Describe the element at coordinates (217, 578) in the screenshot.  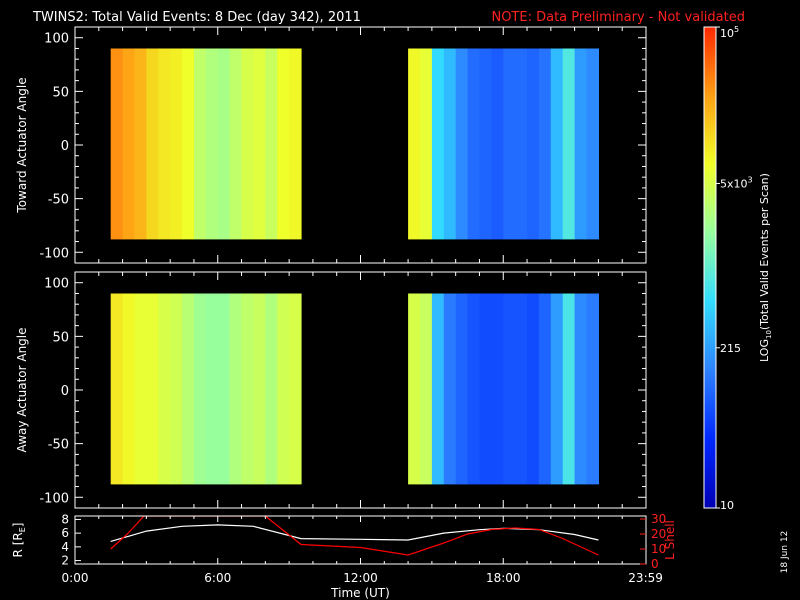
I see `x-tick-label: 6:00` at that location.